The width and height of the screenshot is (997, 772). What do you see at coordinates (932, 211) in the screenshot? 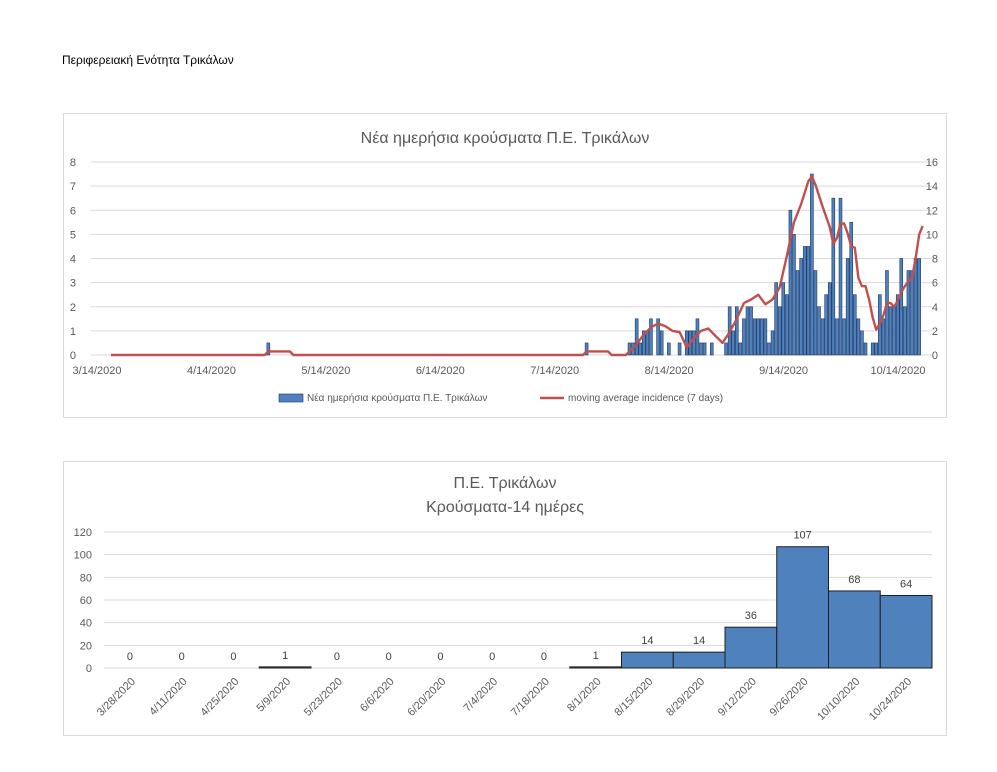
I see `right-axis-tick: 12` at bounding box center [932, 211].